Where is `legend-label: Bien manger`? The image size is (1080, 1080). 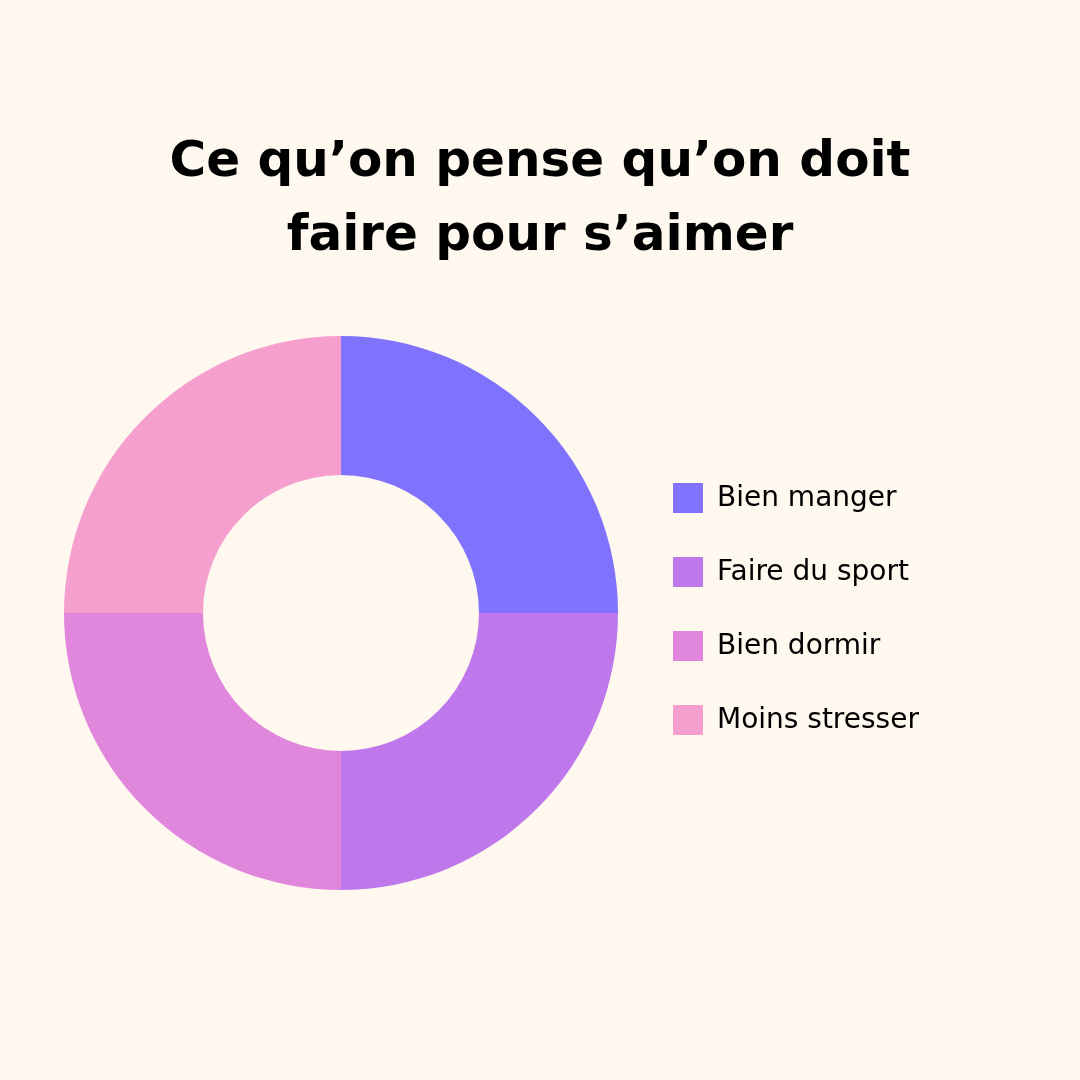 legend-label: Bien manger is located at coordinates (807, 496).